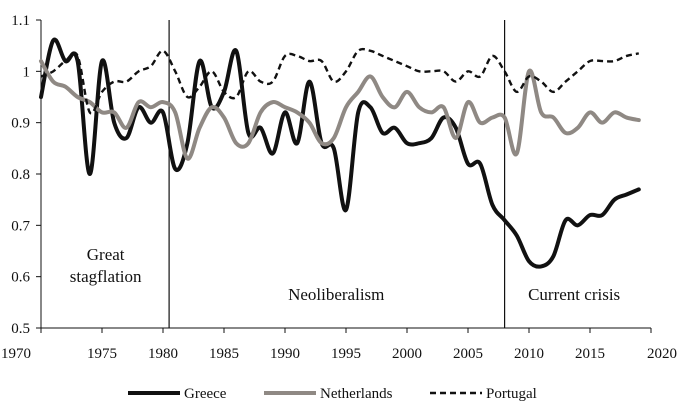 This screenshot has height=407, width=678. Describe the element at coordinates (336, 294) in the screenshot. I see `period-label: Neoliberalism` at that location.